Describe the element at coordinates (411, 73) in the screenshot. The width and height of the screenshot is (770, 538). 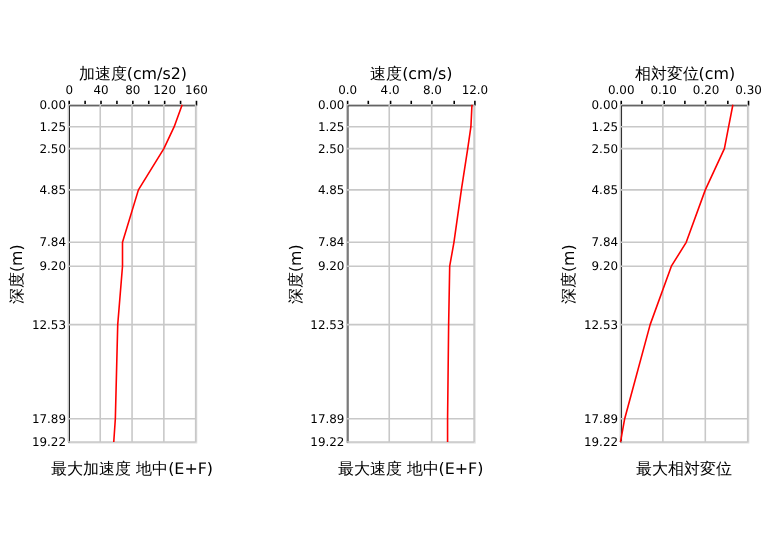
I see `x-axis-title: 速度(cm/s)` at that location.